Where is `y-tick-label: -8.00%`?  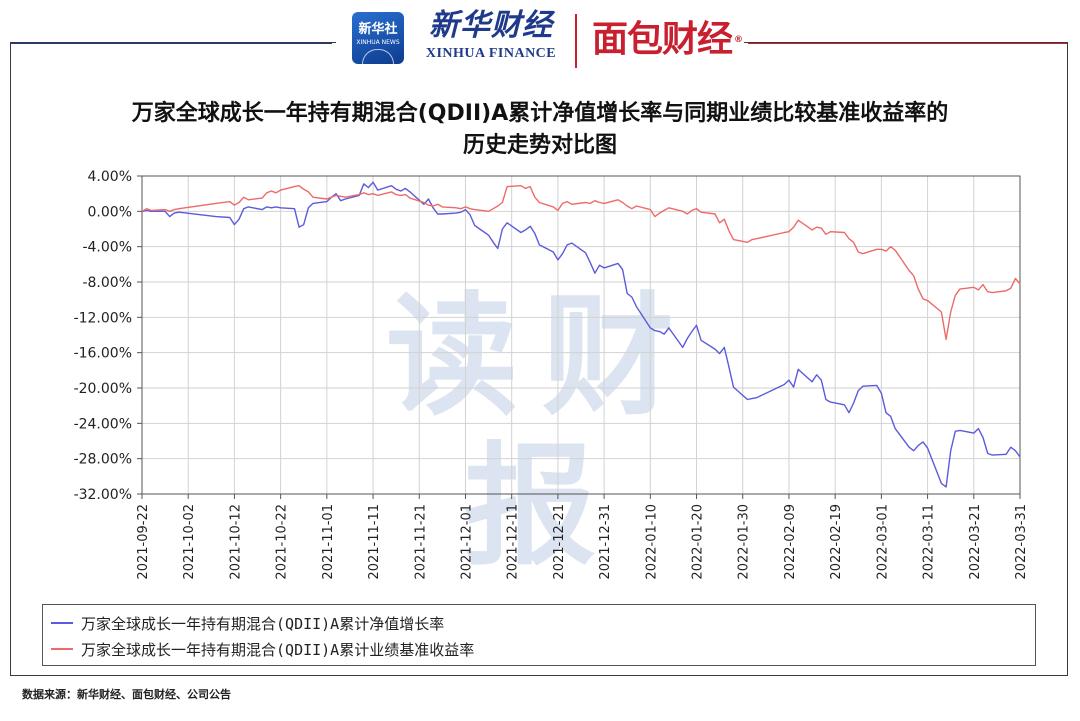 y-tick-label: -8.00% is located at coordinates (107, 283).